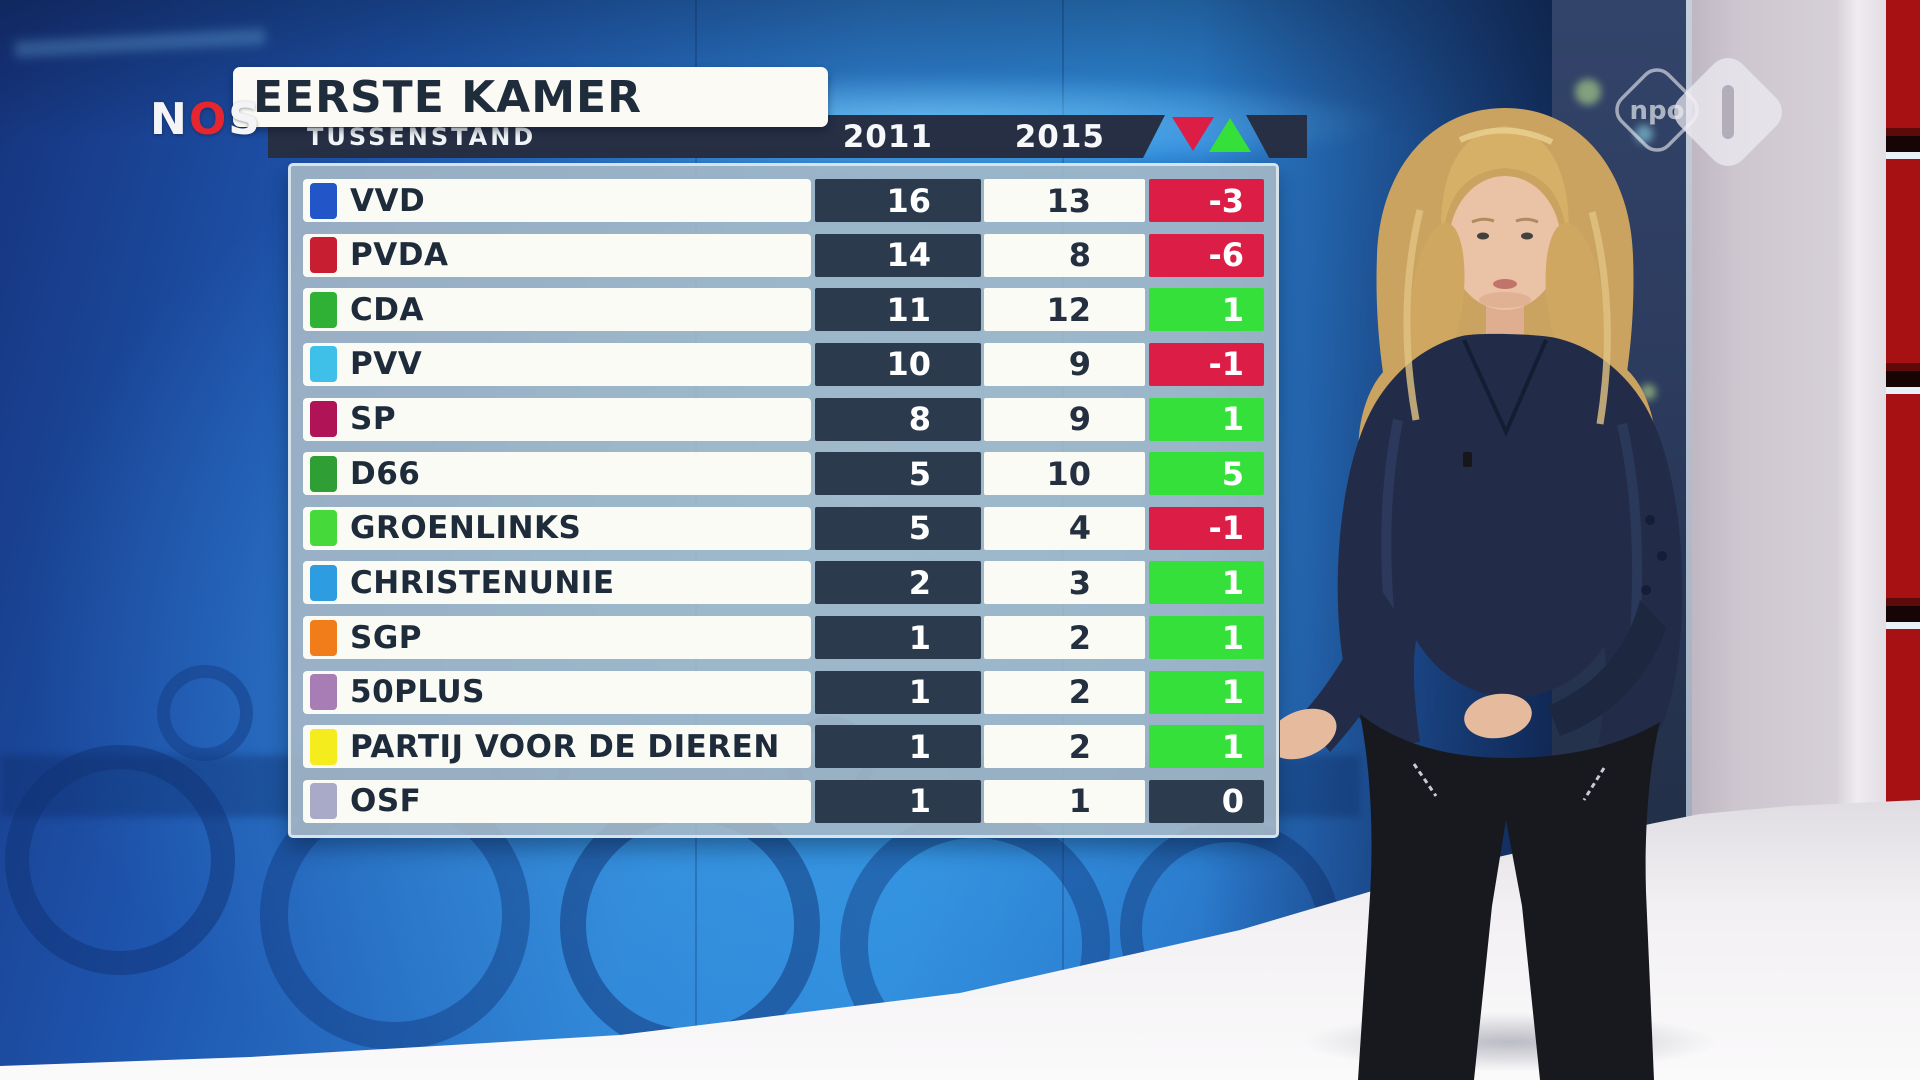  I want to click on party-name: VVD, so click(388, 200).